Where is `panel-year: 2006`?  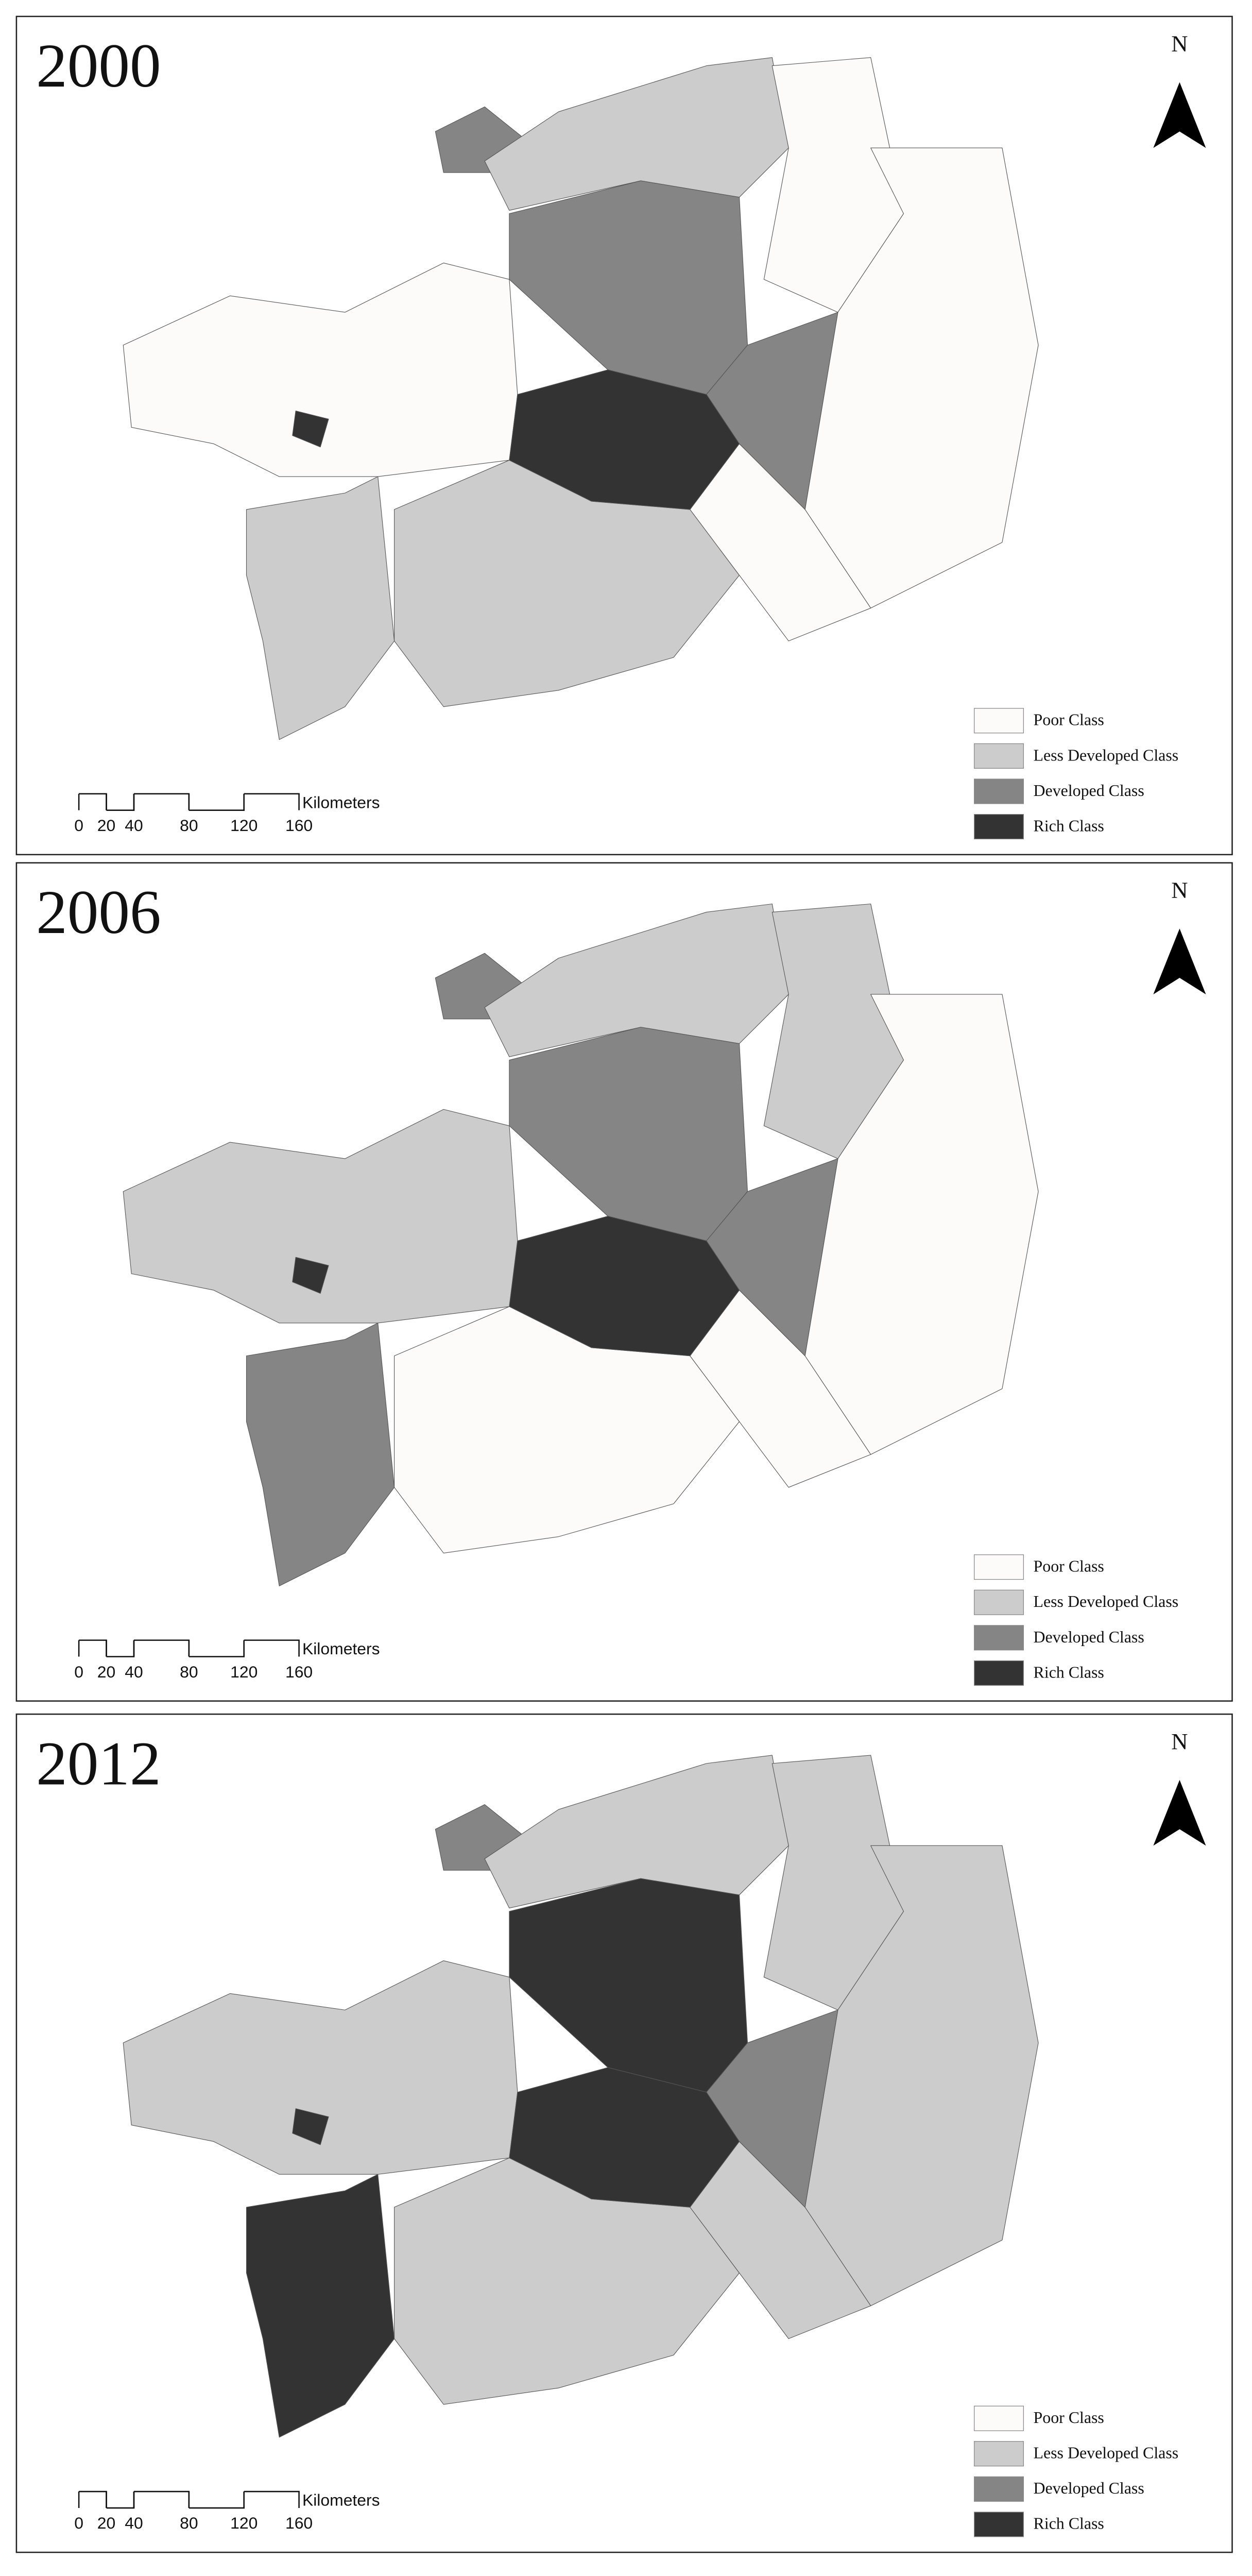 panel-year: 2006 is located at coordinates (98, 913).